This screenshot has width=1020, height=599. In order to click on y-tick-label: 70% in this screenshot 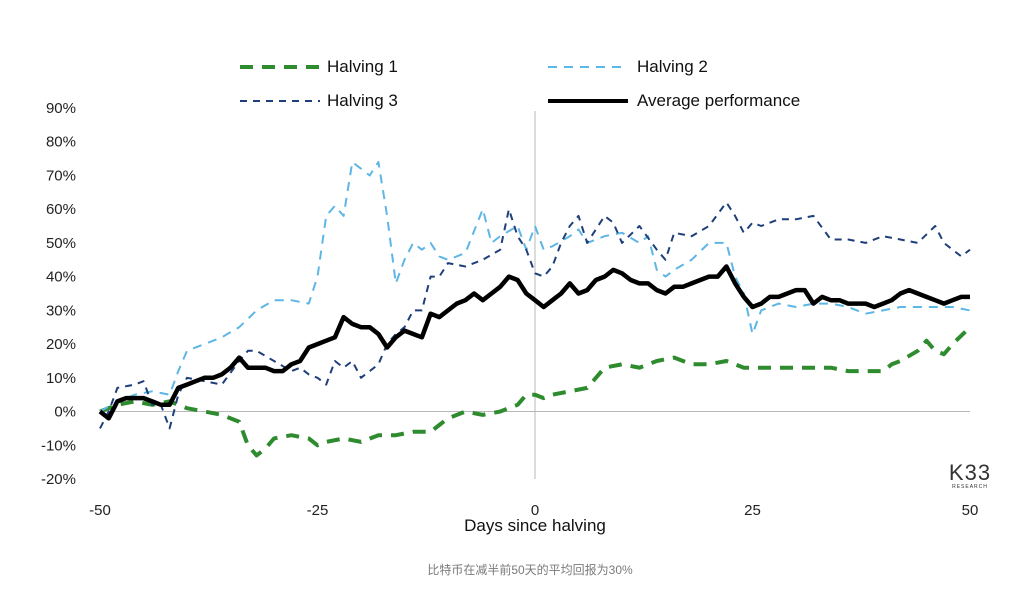, I will do `click(61, 175)`.